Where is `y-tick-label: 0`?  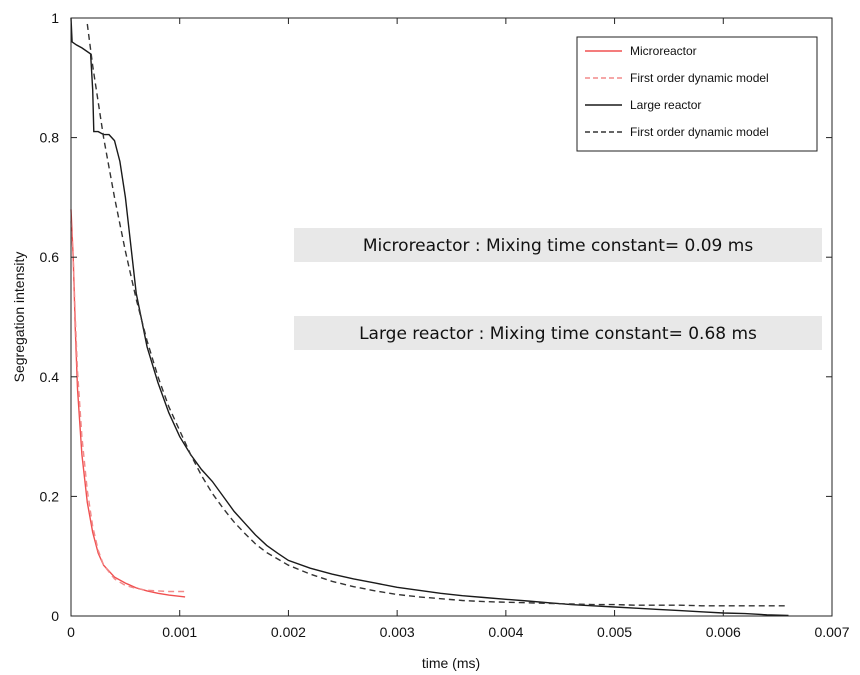 y-tick-label: 0 is located at coordinates (55, 616).